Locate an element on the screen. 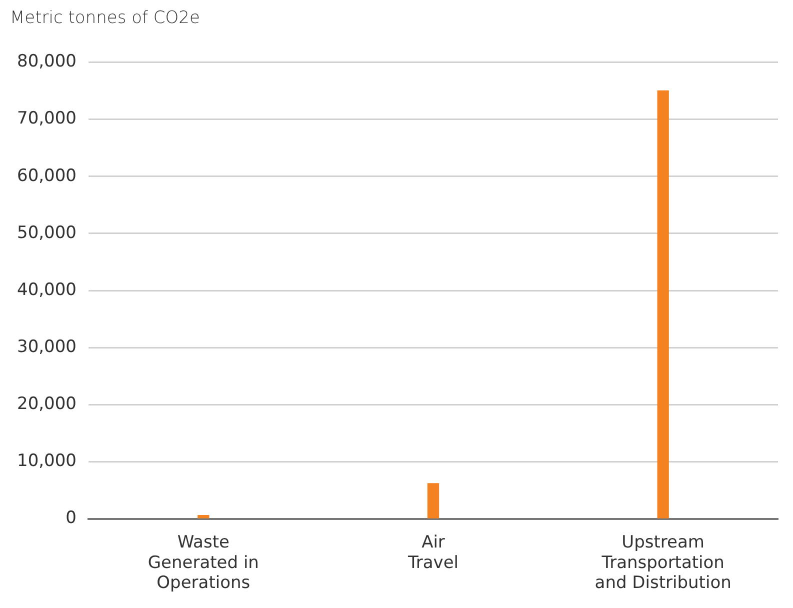  x-tick-label: Upstream Transportation and Distribution is located at coordinates (663, 563).